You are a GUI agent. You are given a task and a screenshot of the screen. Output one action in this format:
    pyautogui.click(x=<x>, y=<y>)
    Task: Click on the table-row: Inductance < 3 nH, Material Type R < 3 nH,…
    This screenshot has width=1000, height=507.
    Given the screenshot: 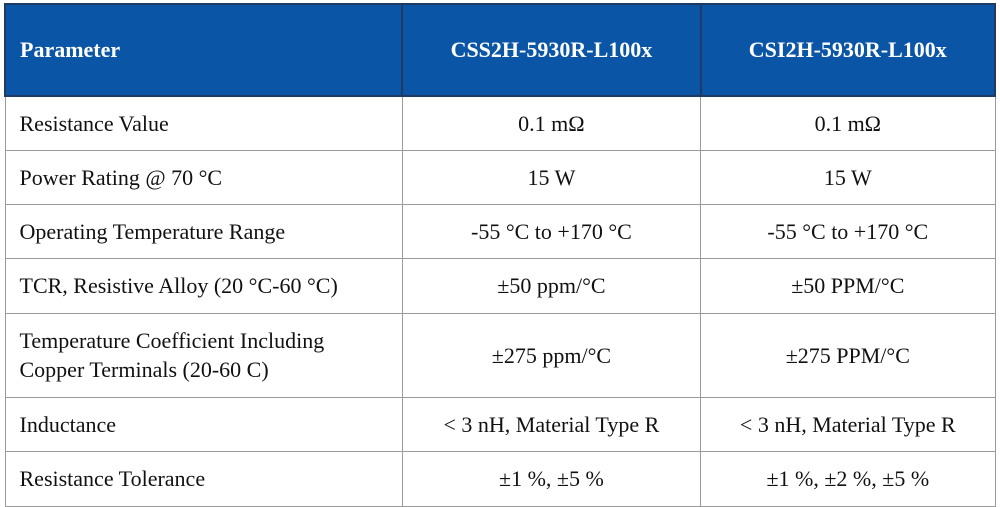 What is the action you would take?
    pyautogui.click(x=500, y=424)
    